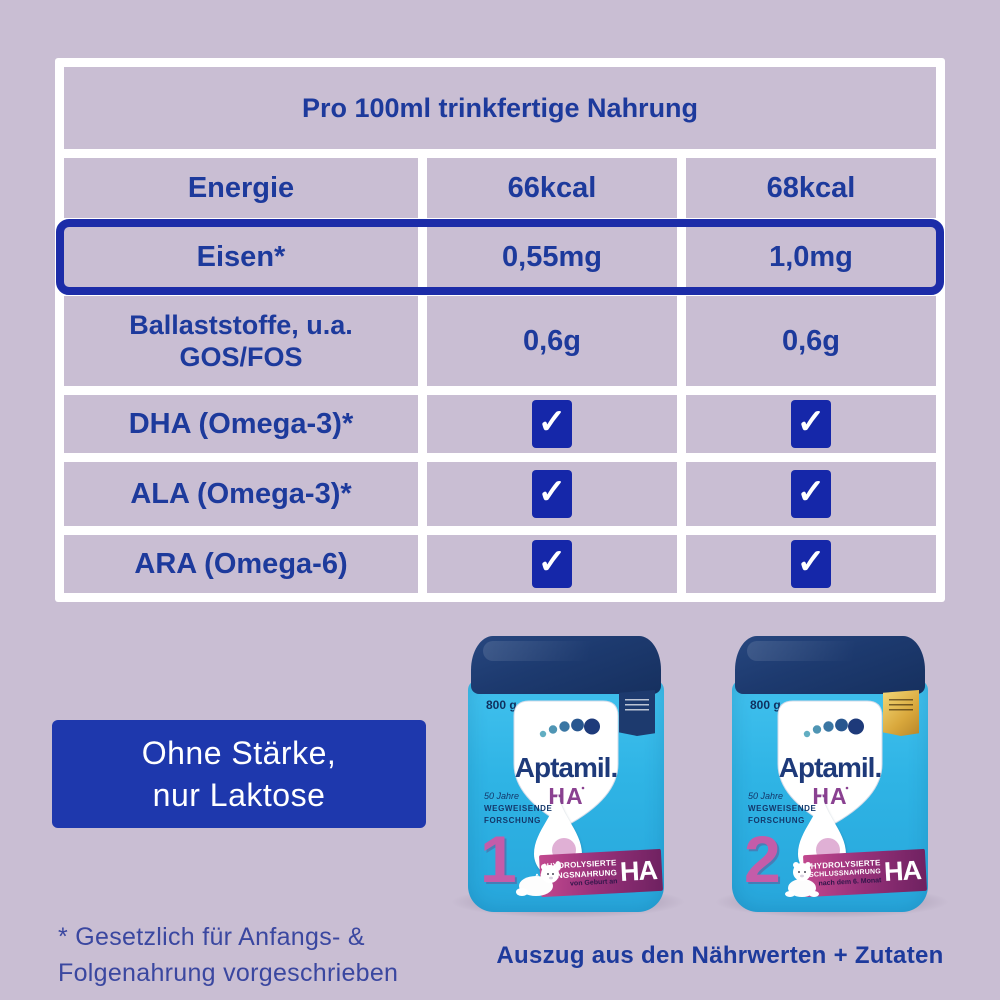 The image size is (1000, 1000). I want to click on value-ha2: 1,0mg, so click(811, 257).